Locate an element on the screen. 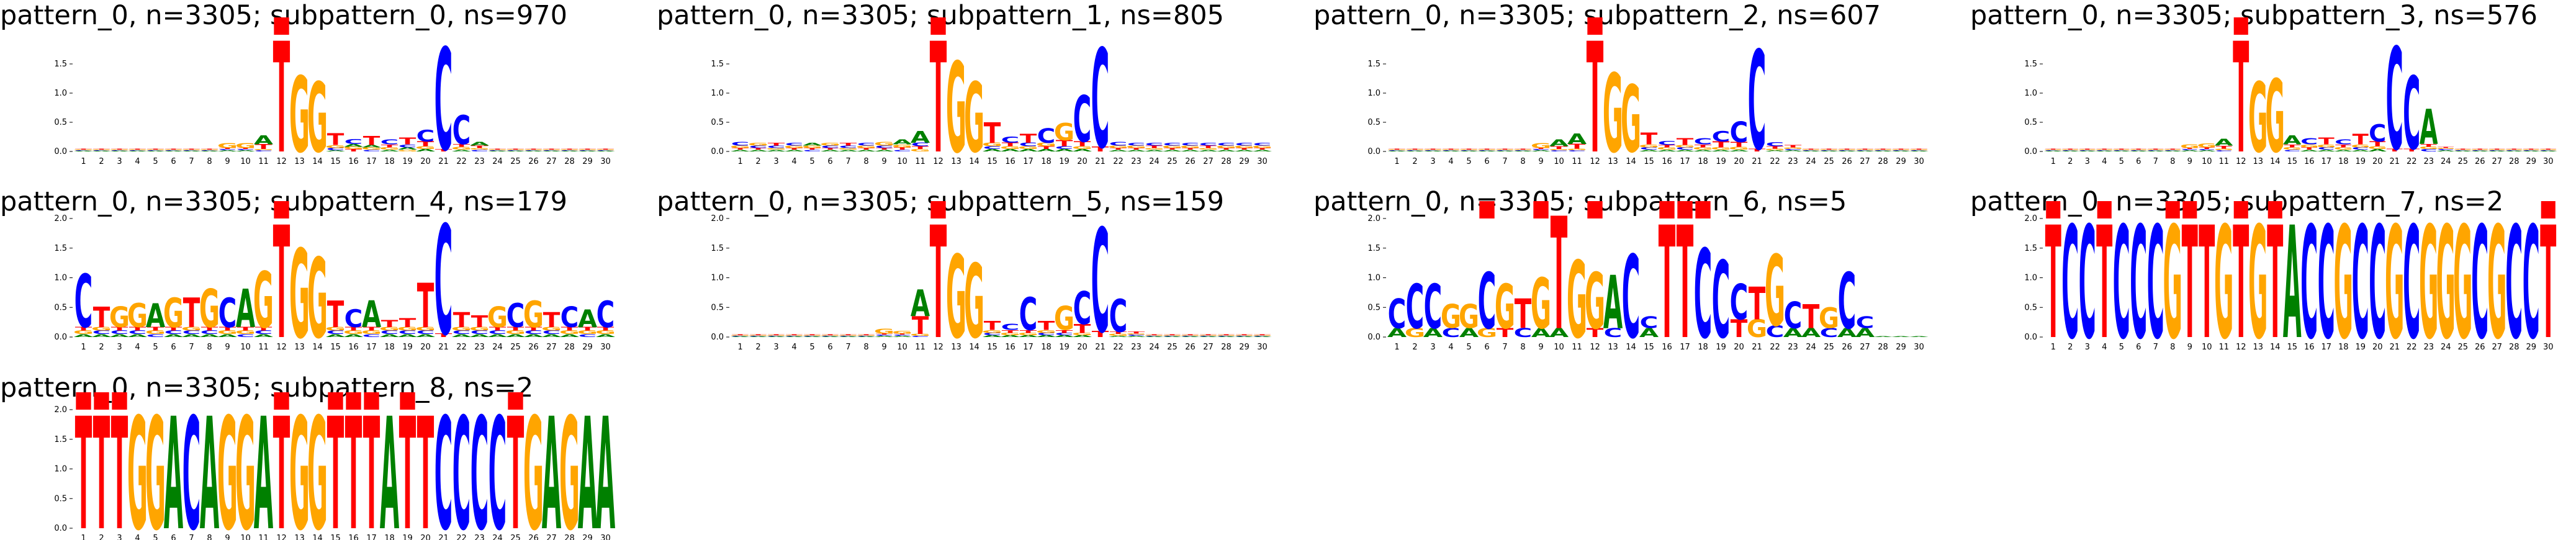  x-tick-label: 16 is located at coordinates (2309, 347).